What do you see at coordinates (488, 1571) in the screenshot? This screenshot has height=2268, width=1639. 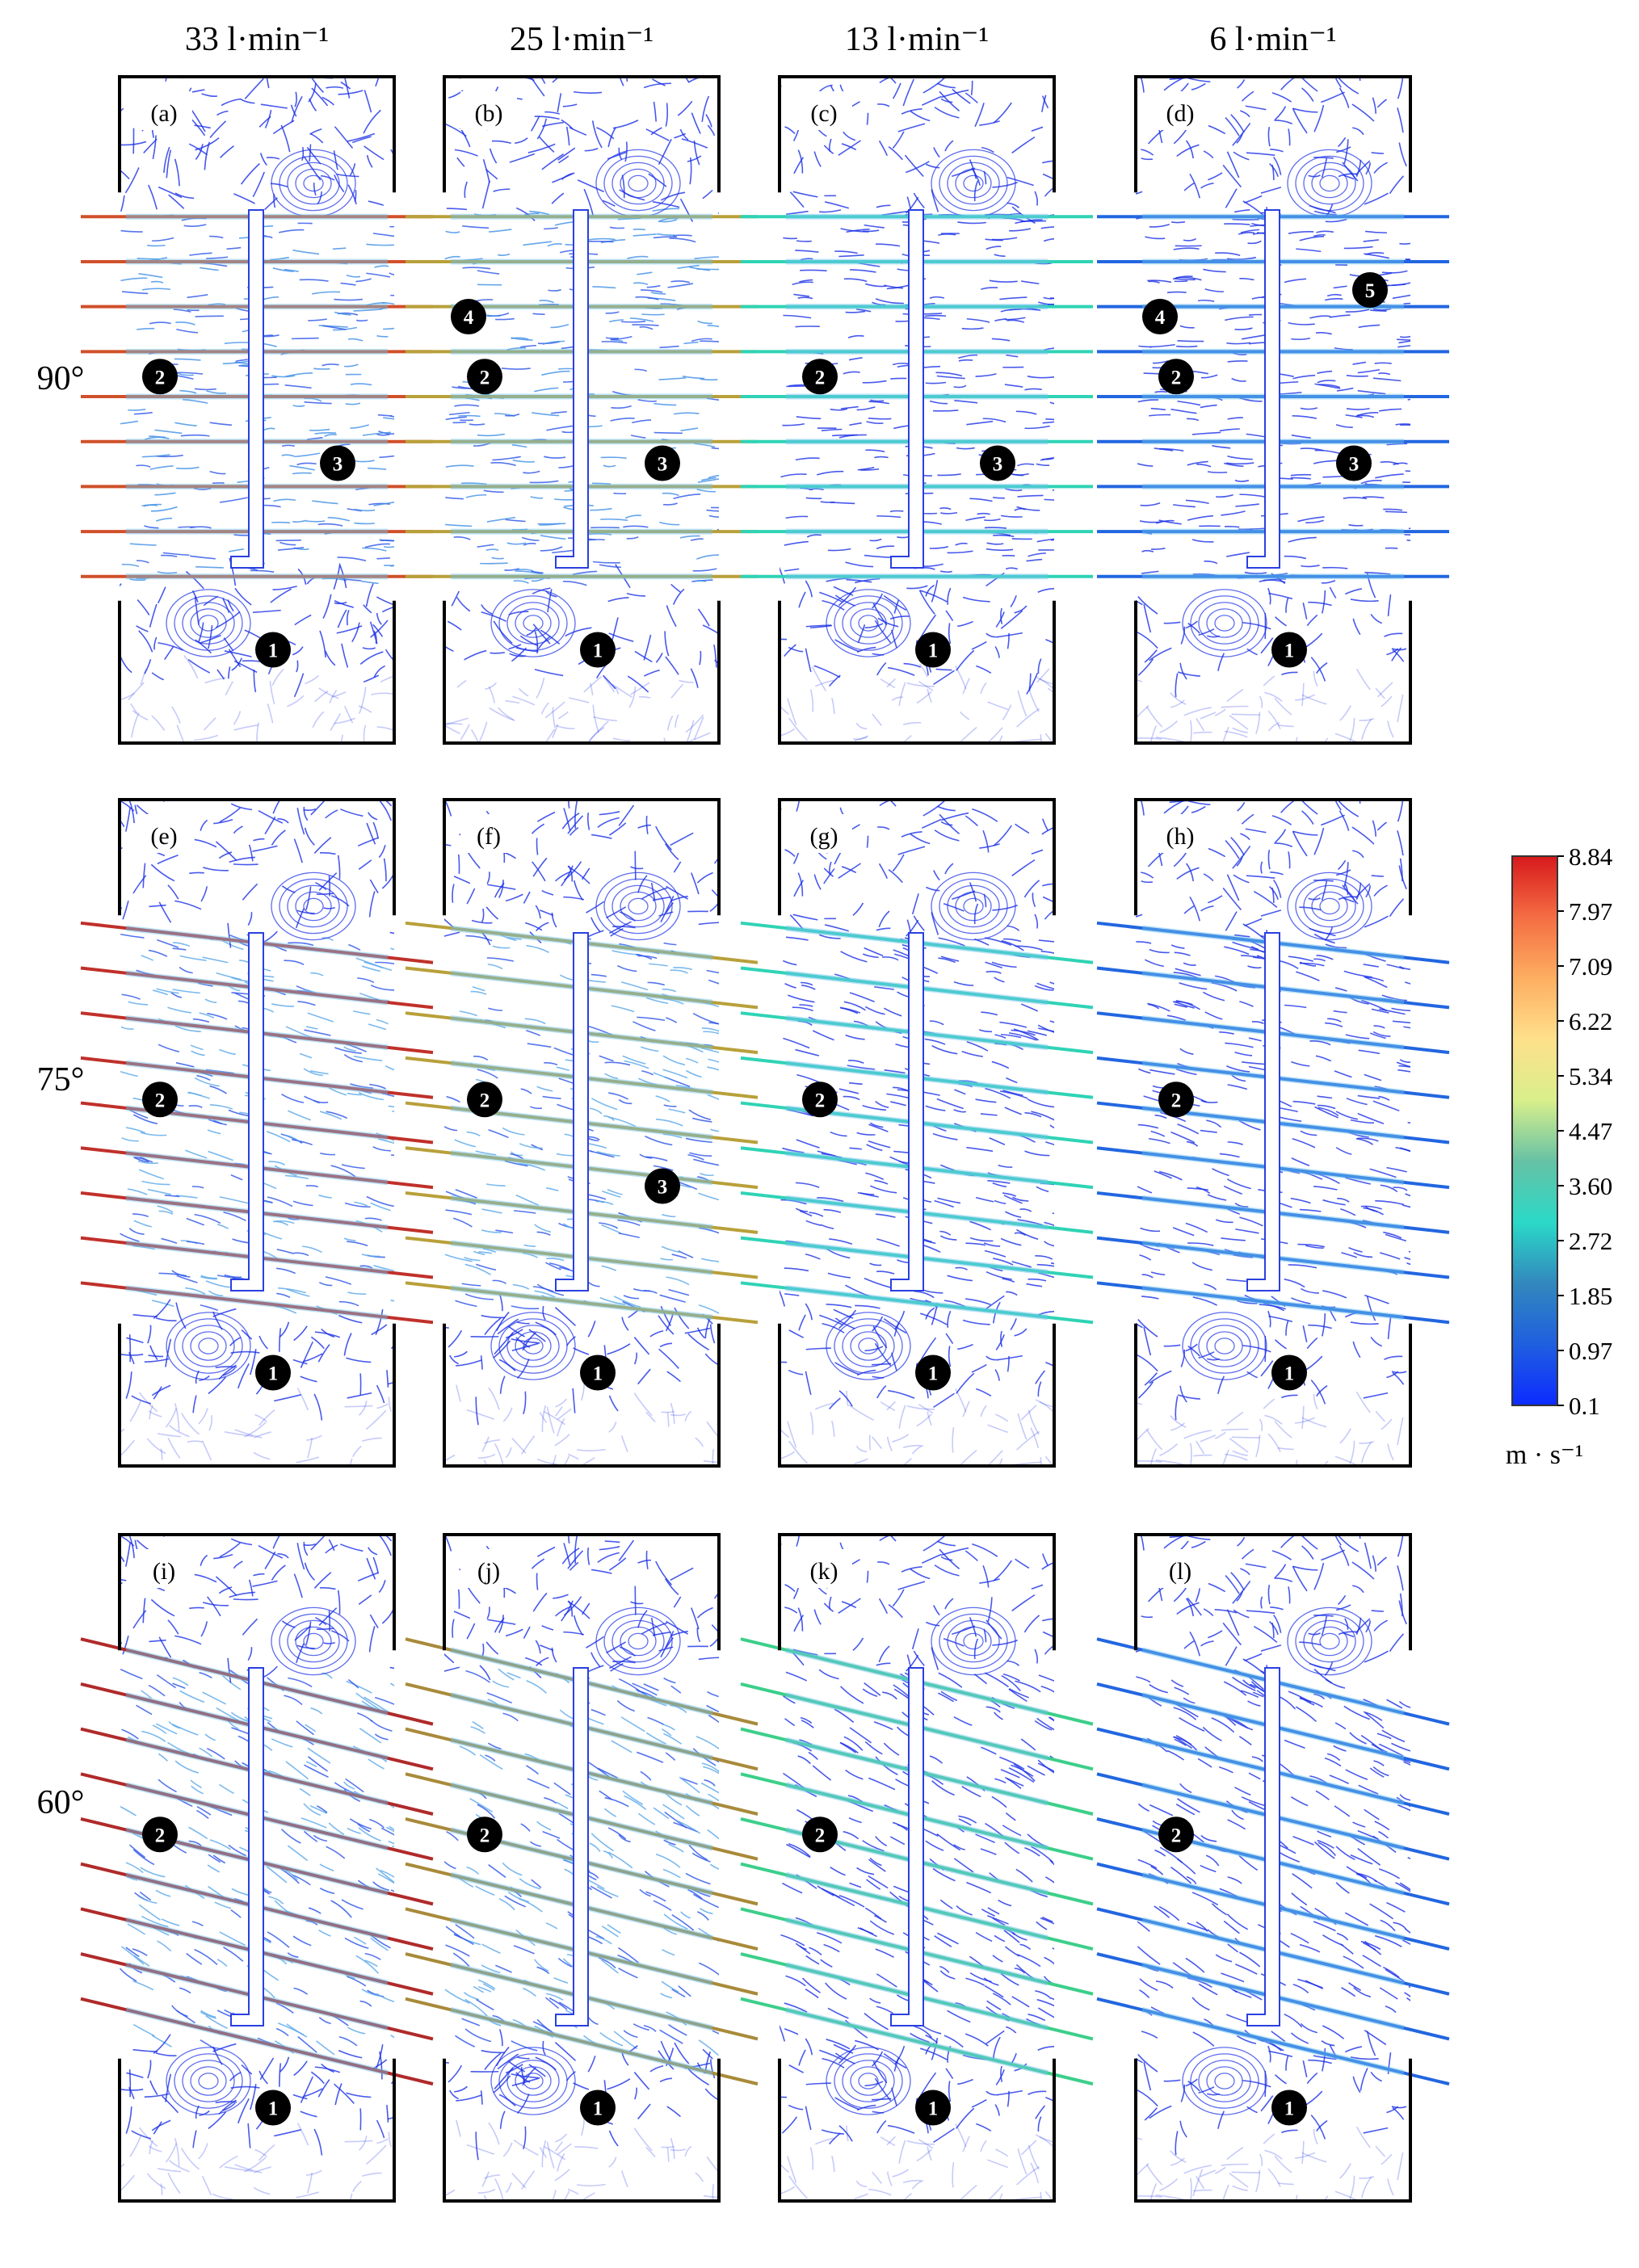 I see `panel-label: (j)` at bounding box center [488, 1571].